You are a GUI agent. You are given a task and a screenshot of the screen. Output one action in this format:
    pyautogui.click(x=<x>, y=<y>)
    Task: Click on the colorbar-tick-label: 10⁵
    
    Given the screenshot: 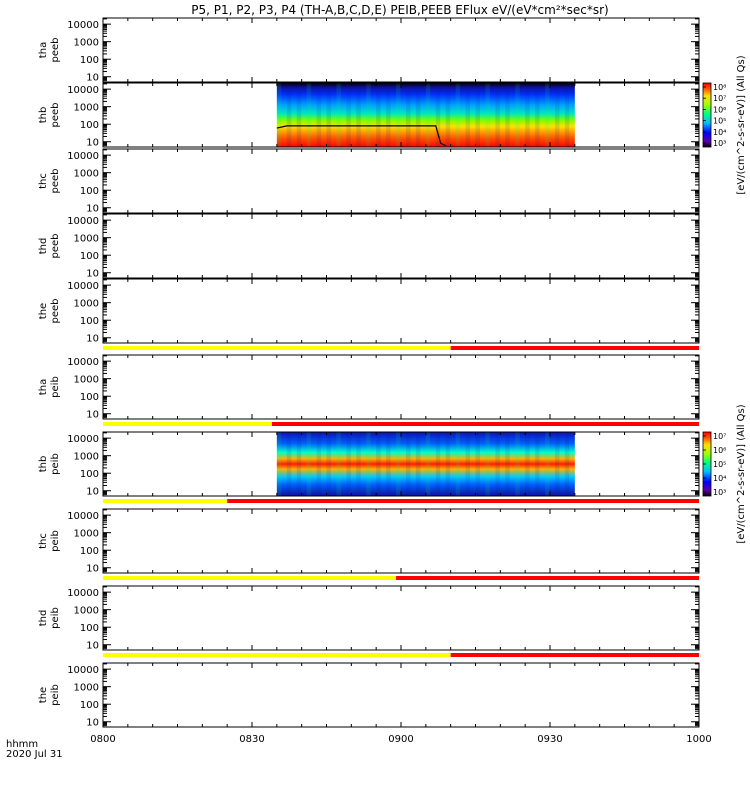 What is the action you would take?
    pyautogui.click(x=719, y=464)
    